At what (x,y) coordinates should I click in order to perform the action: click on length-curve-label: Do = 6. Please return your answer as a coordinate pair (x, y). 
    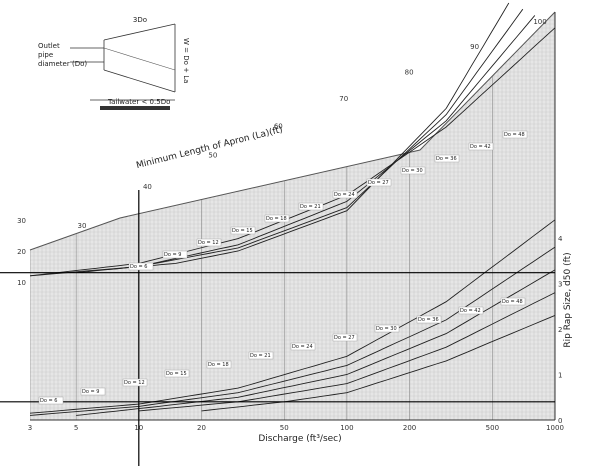
    Looking at the image, I should click on (138, 267).